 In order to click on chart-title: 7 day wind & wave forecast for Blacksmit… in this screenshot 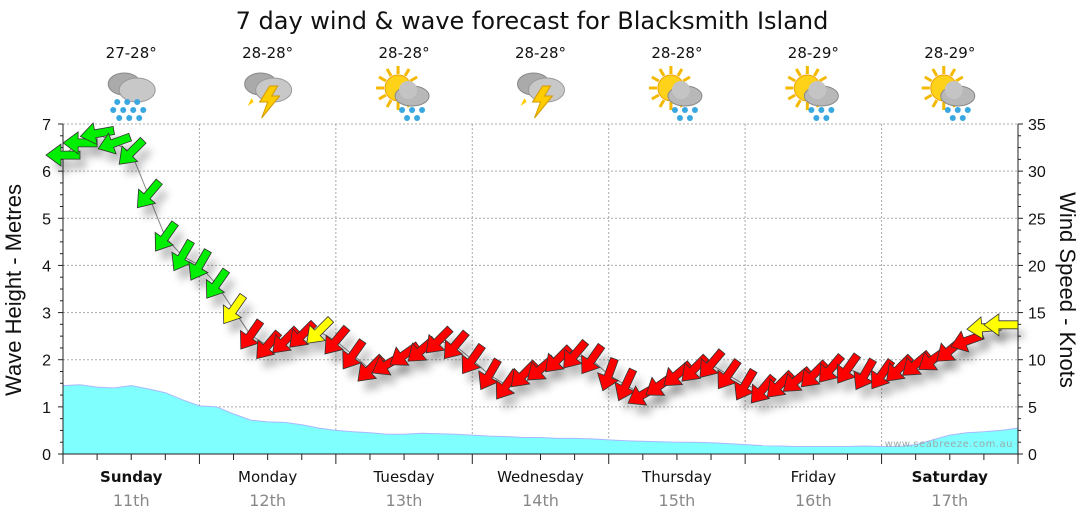, I will do `click(532, 21)`.